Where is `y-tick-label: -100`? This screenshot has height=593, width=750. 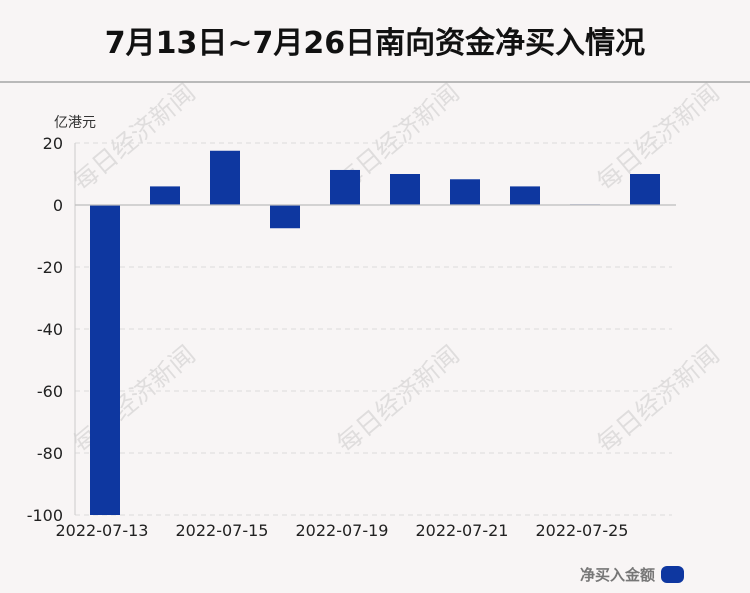 y-tick-label: -100 is located at coordinates (45, 515).